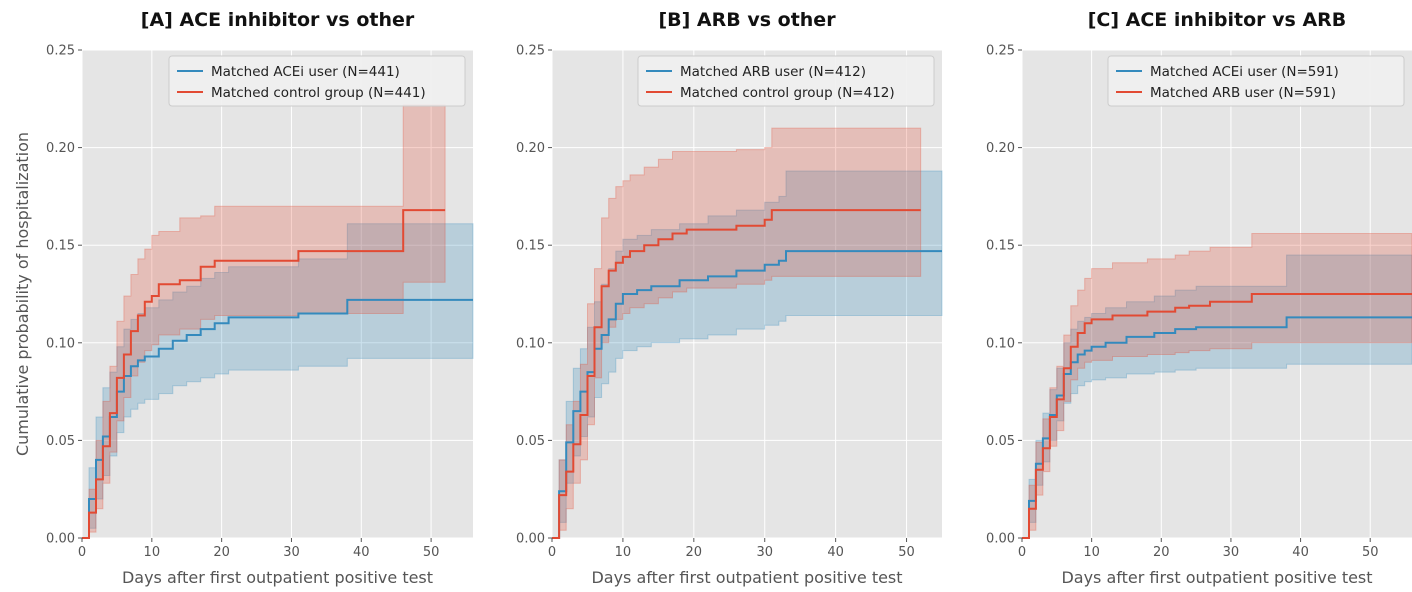 The width and height of the screenshot is (1412, 592). I want to click on panel-title: [A] ACE inhibitor vs other, so click(278, 20).